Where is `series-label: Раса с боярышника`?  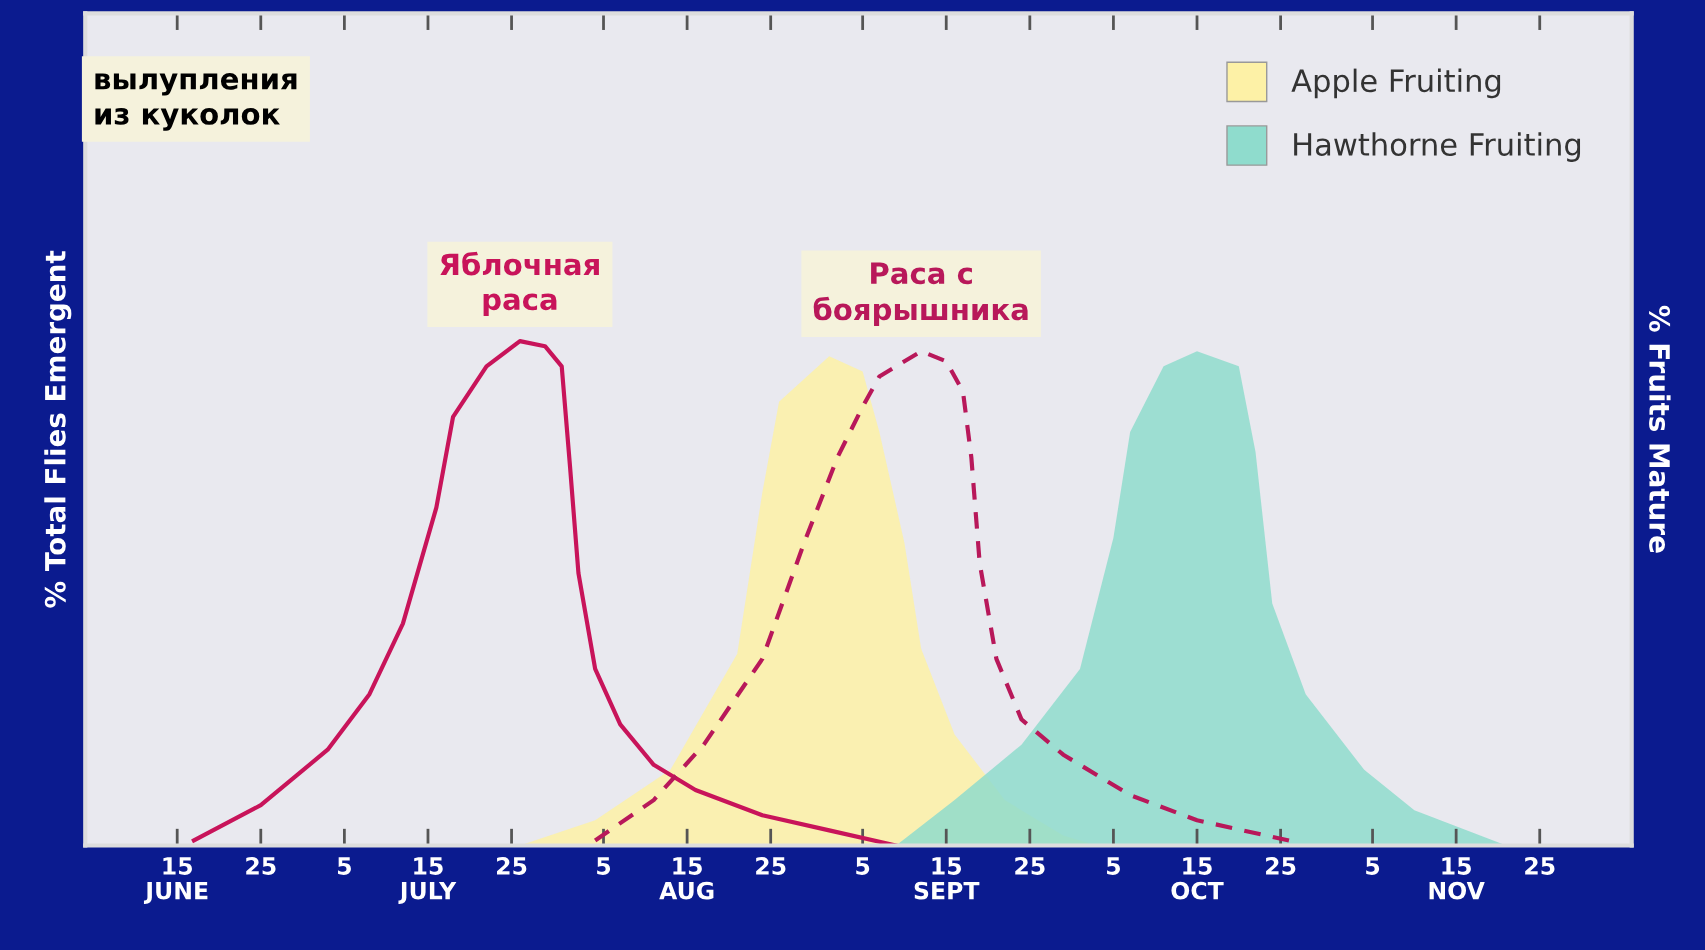 series-label: Раса с боярышника is located at coordinates (920, 294).